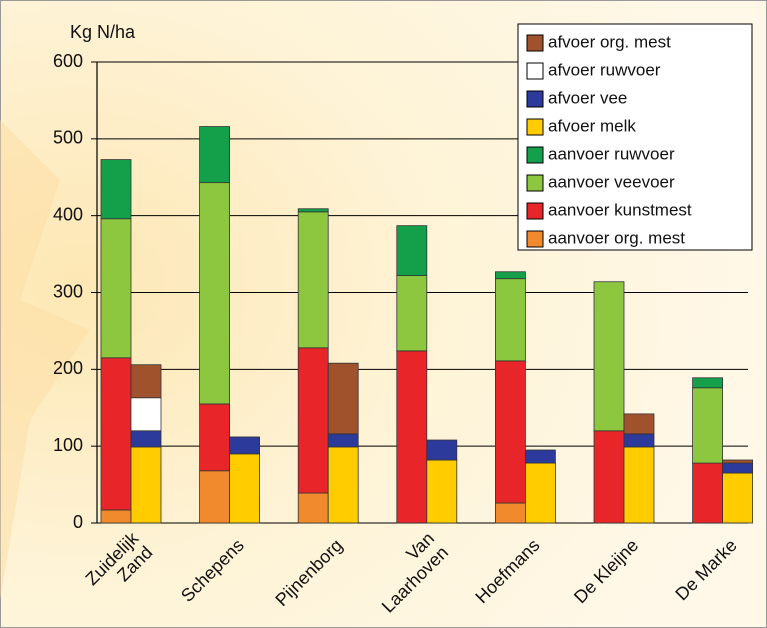 The height and width of the screenshot is (628, 767). Describe the element at coordinates (611, 153) in the screenshot. I see `legend-label: aanvoer ruwvoer` at that location.